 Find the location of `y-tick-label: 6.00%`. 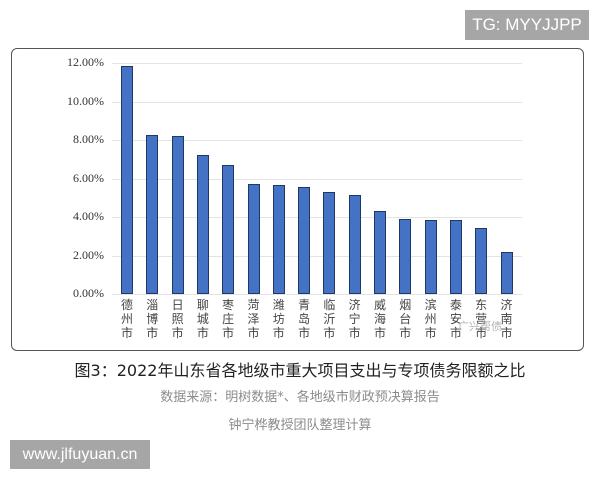

y-tick-label: 6.00% is located at coordinates (88, 177).